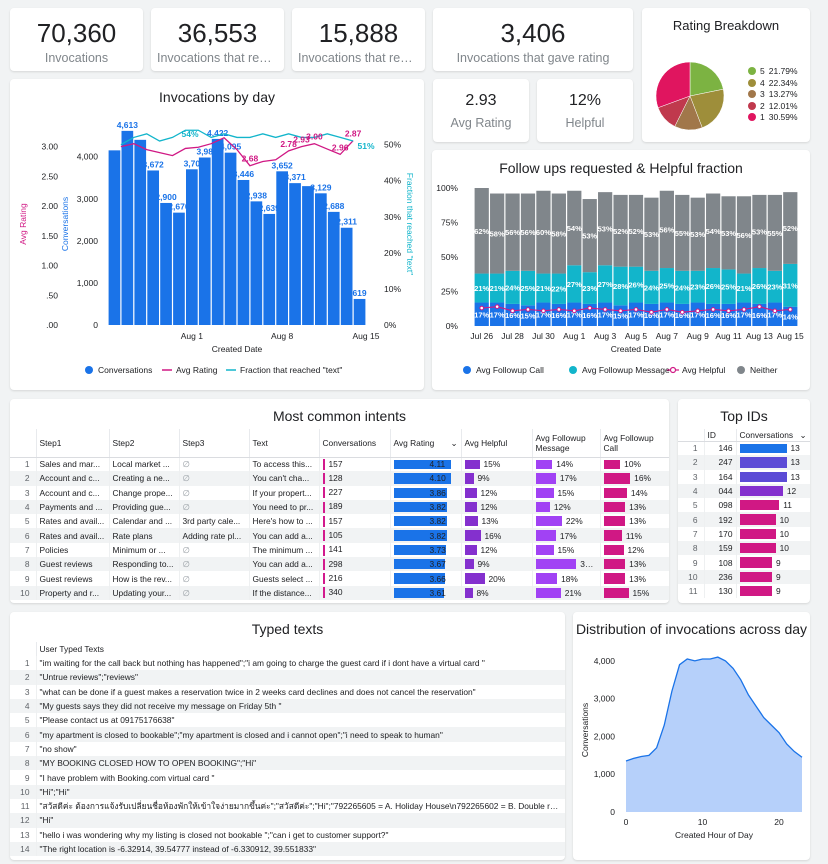 This screenshot has width=828, height=864. Describe the element at coordinates (510, 370) in the screenshot. I see `legend-label: Avg Followup Call` at that location.